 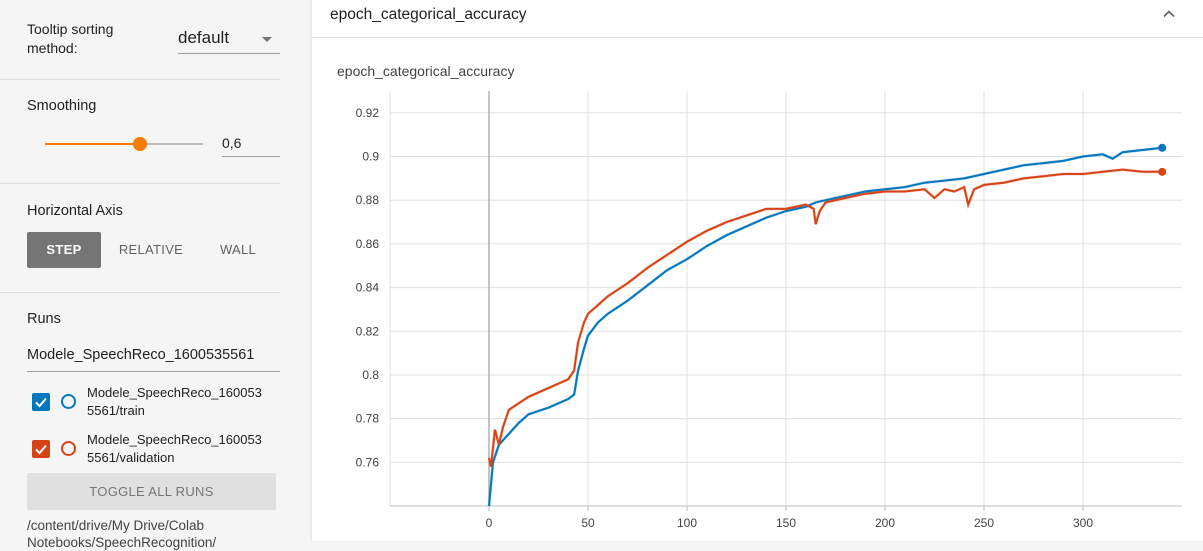 I want to click on runs-label: Runs, so click(x=44, y=319).